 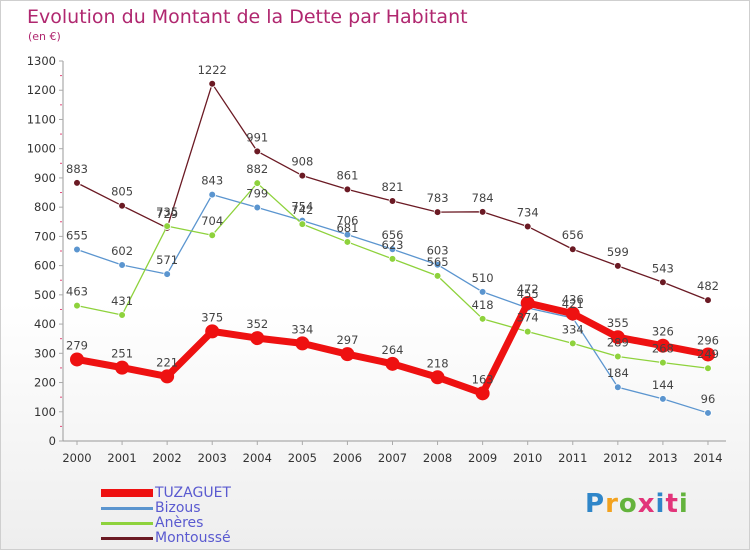 I want to click on data-label: 297, so click(x=347, y=340).